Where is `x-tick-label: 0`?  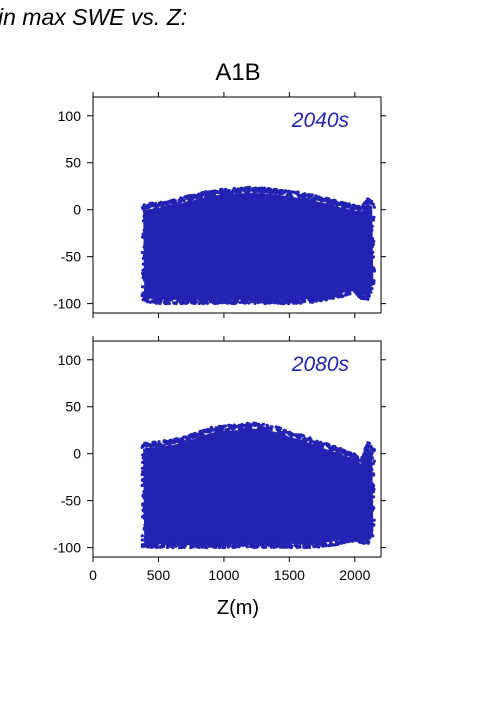
x-tick-label: 0 is located at coordinates (93, 575).